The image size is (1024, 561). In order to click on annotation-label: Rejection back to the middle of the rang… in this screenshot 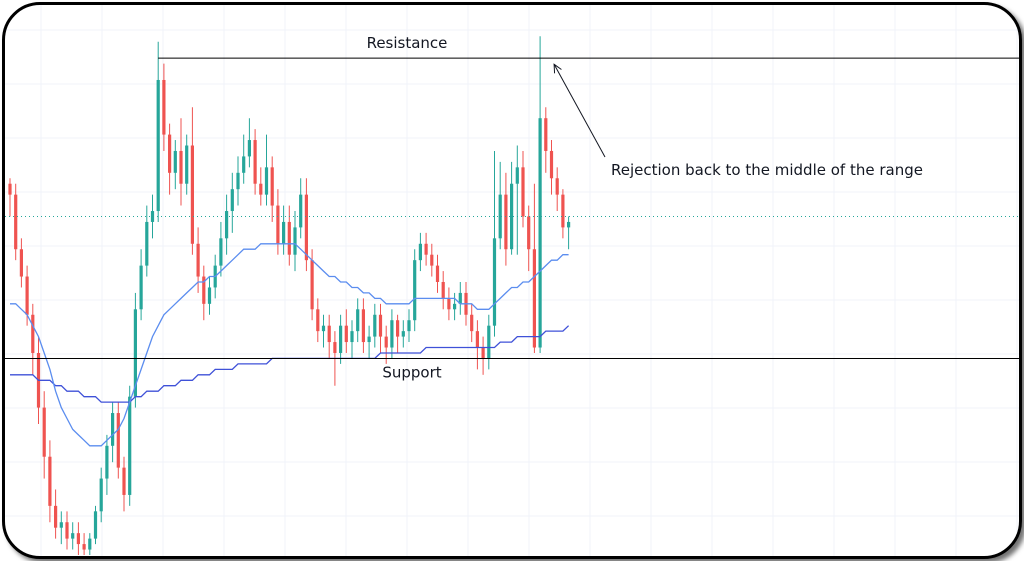, I will do `click(767, 170)`.